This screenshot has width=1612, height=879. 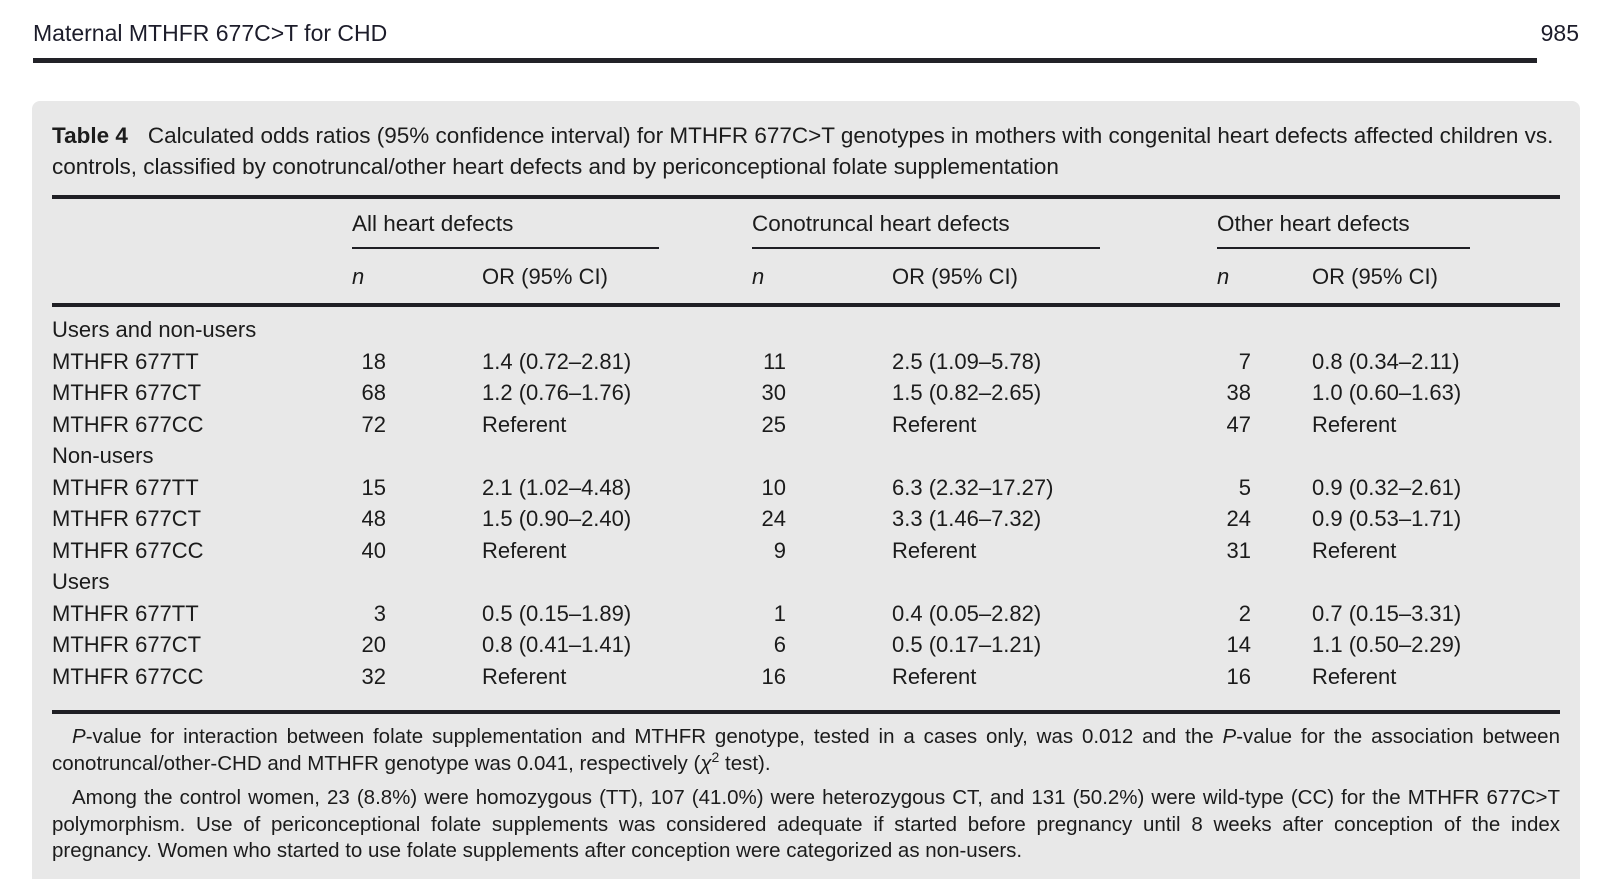 I want to click on cell-or-other: 0.9 (0.53–1.71), so click(x=1387, y=518).